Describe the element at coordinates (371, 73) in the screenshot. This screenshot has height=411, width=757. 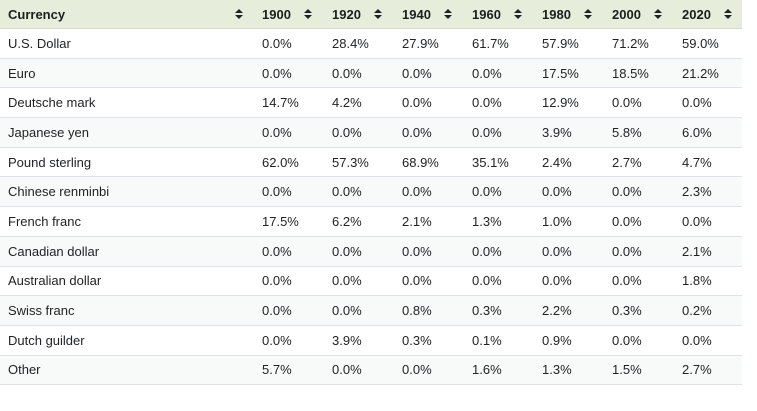
I see `table-row: Euro 0.0% 0.0% 0.0% 0.0% 17.5% 18.5% 21.2%` at that location.